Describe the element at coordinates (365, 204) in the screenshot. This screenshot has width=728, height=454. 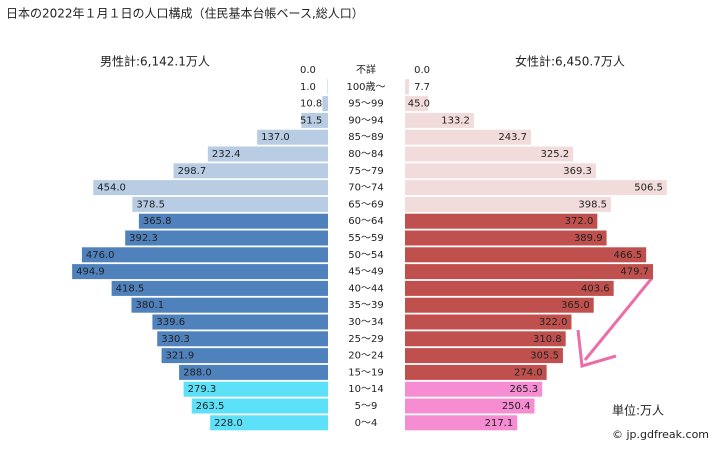
I see `age-label: 65～69` at that location.